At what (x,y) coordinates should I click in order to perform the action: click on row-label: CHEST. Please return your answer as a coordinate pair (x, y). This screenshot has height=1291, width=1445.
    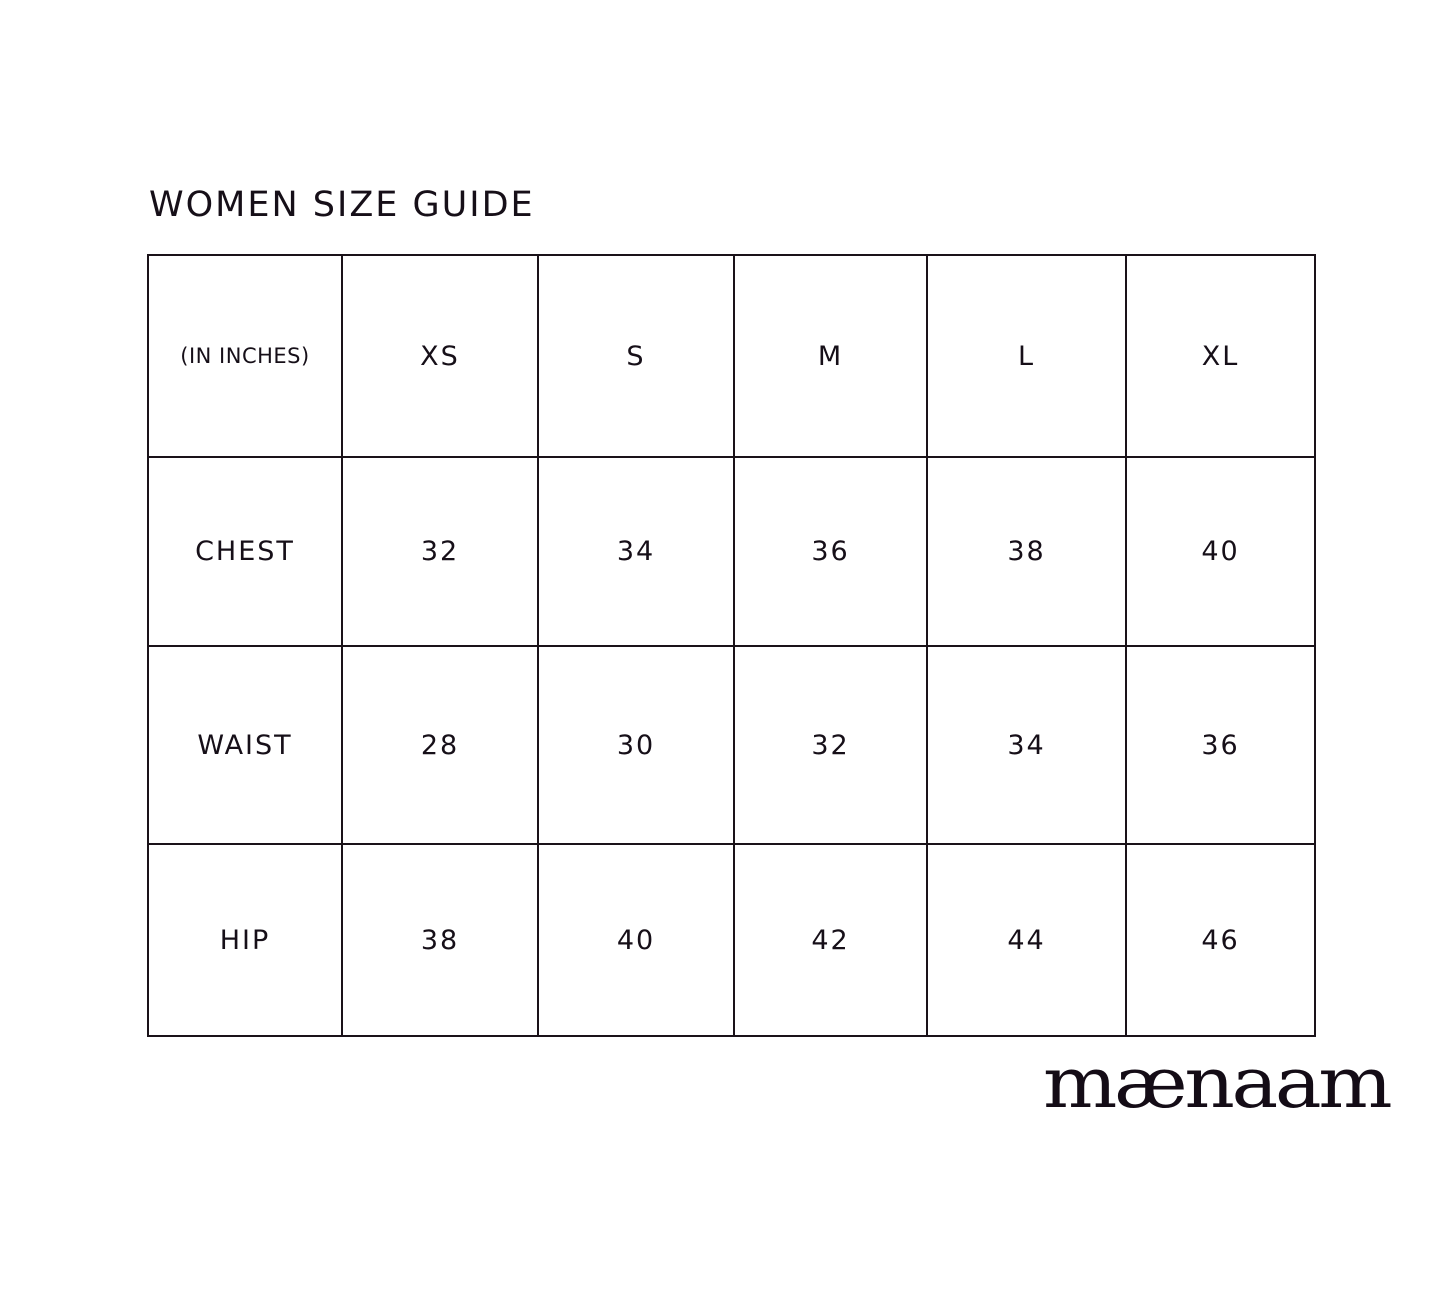
    Looking at the image, I should click on (245, 551).